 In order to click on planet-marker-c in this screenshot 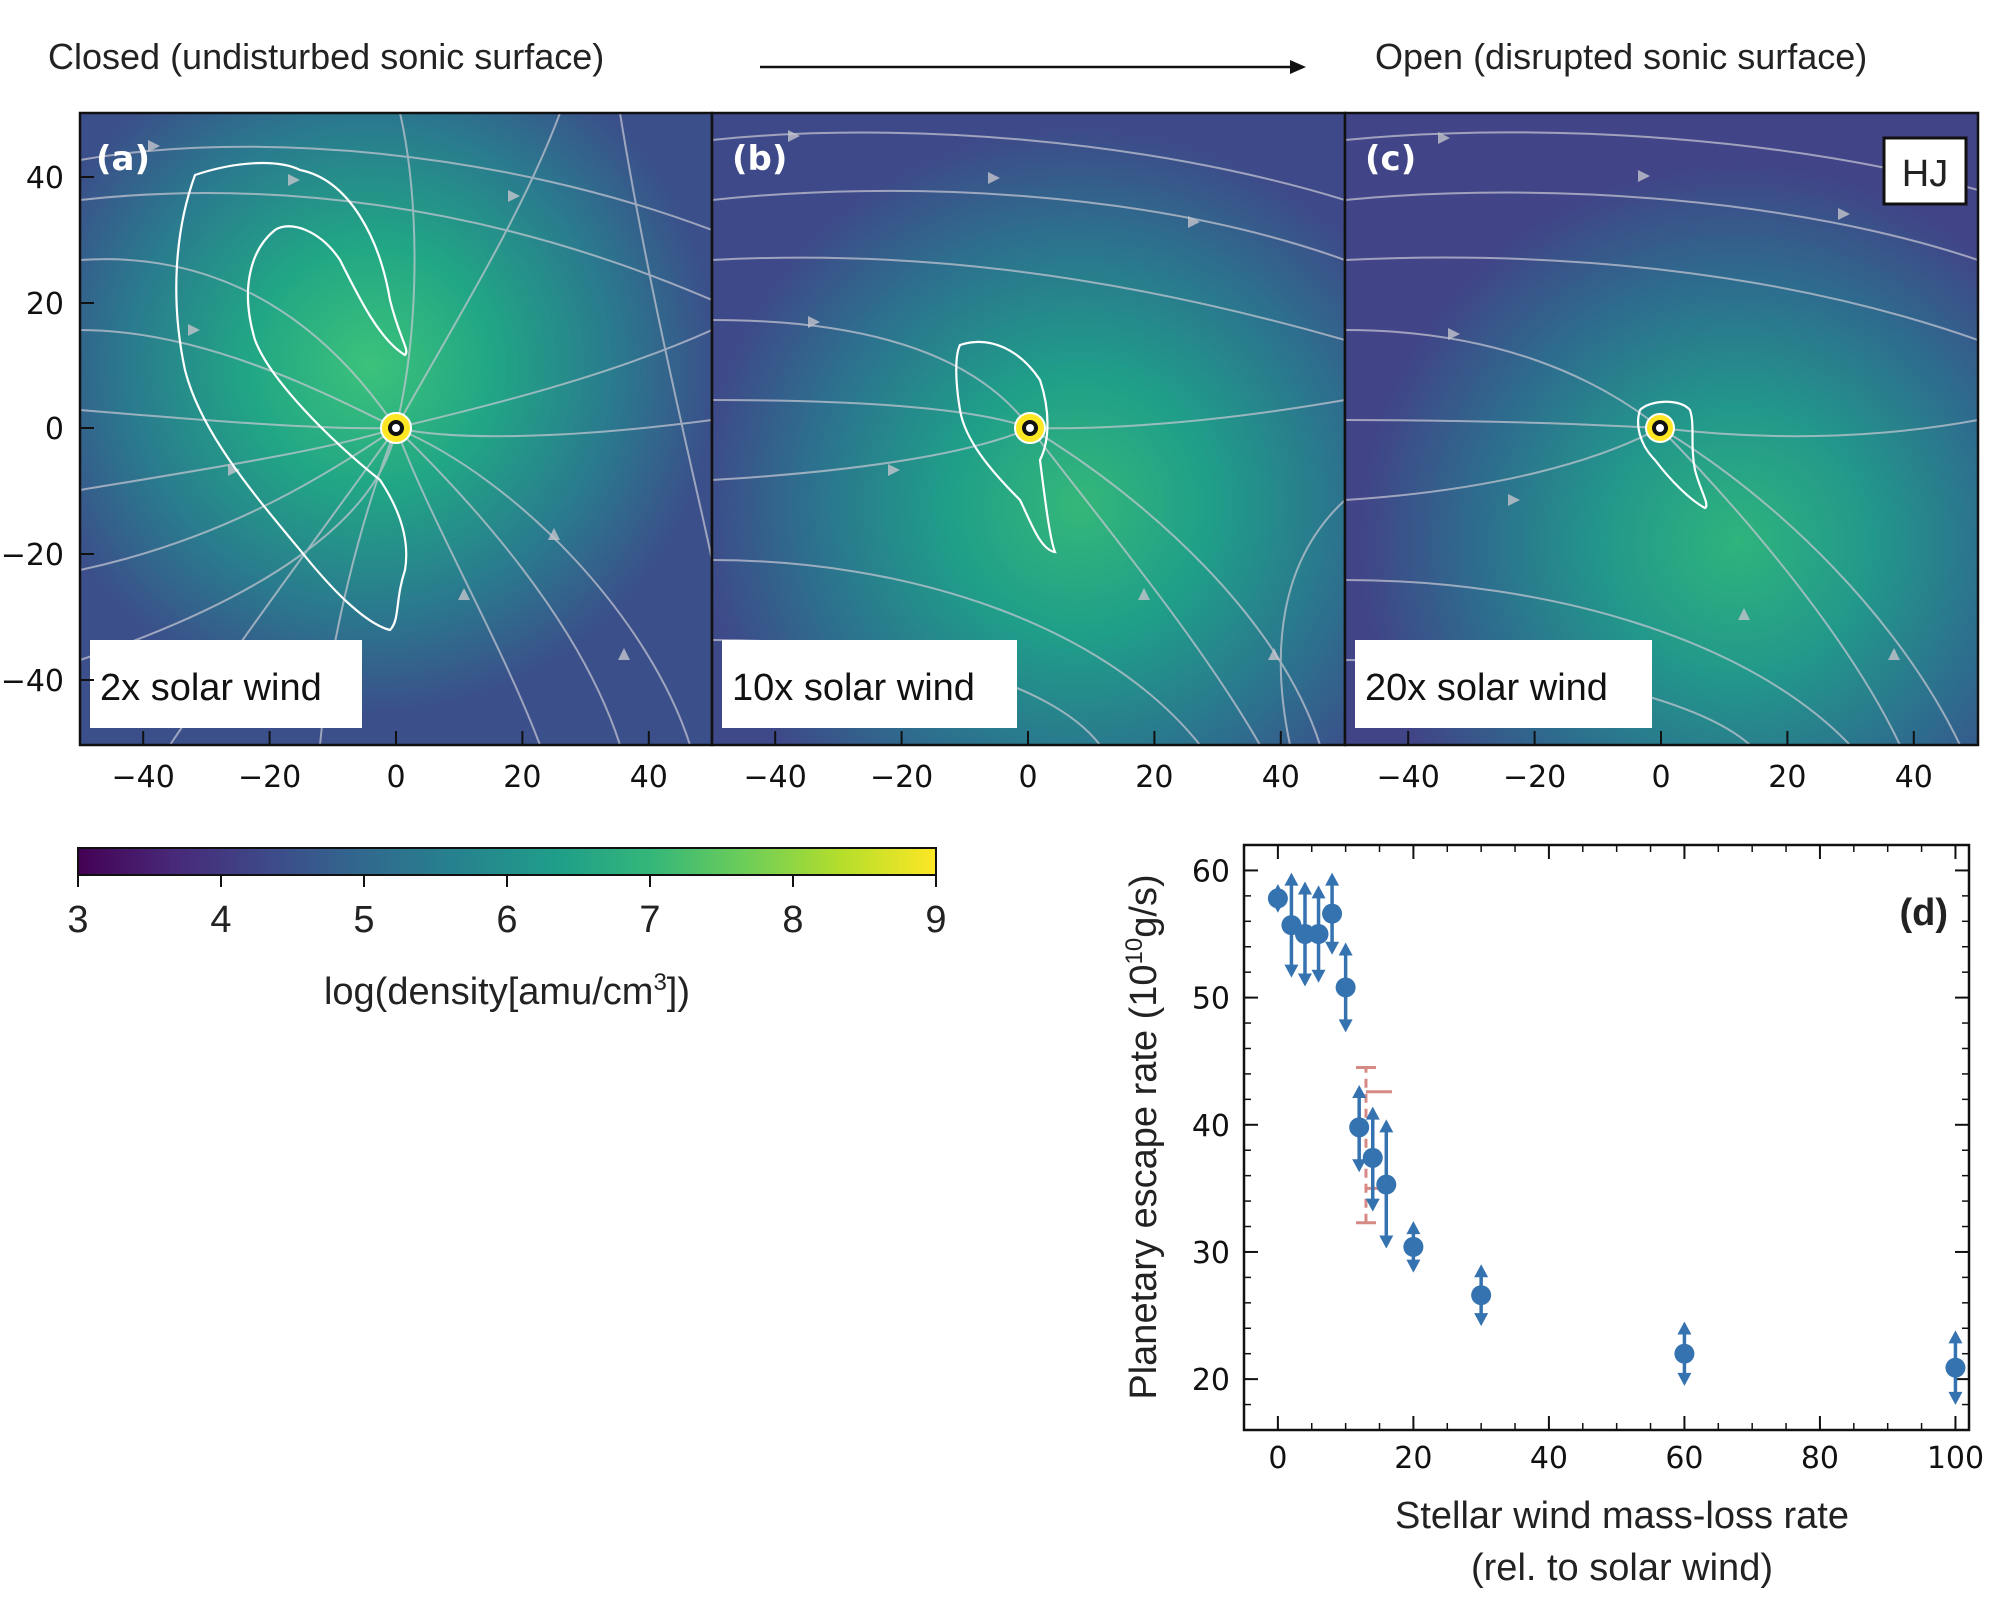, I will do `click(1660, 428)`.